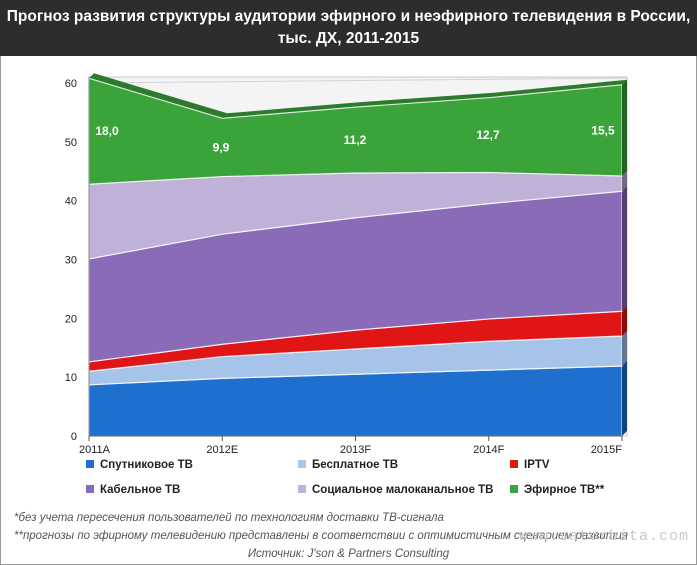 This screenshot has width=697, height=565. I want to click on data-label: 9,9, so click(221, 147).